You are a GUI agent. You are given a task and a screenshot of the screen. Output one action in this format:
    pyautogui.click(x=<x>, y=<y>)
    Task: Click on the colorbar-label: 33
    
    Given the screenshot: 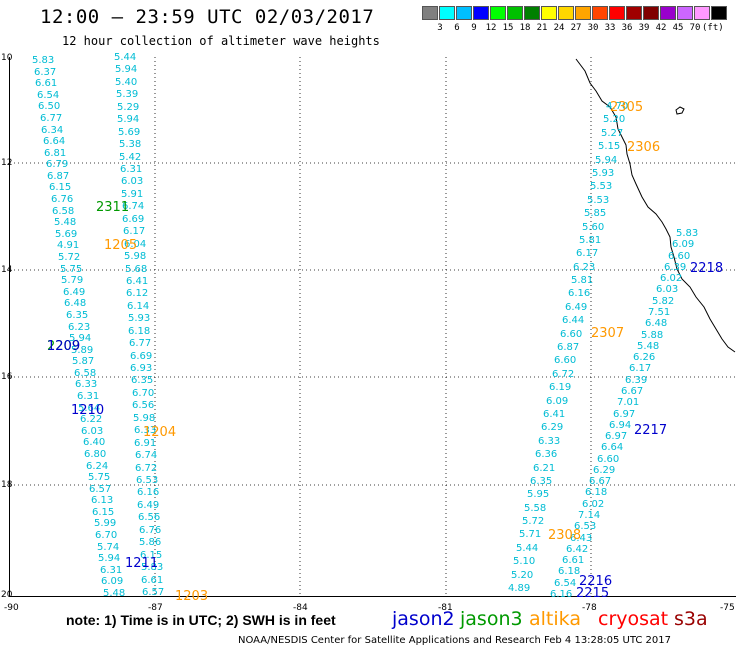 What is the action you would take?
    pyautogui.click(x=610, y=28)
    